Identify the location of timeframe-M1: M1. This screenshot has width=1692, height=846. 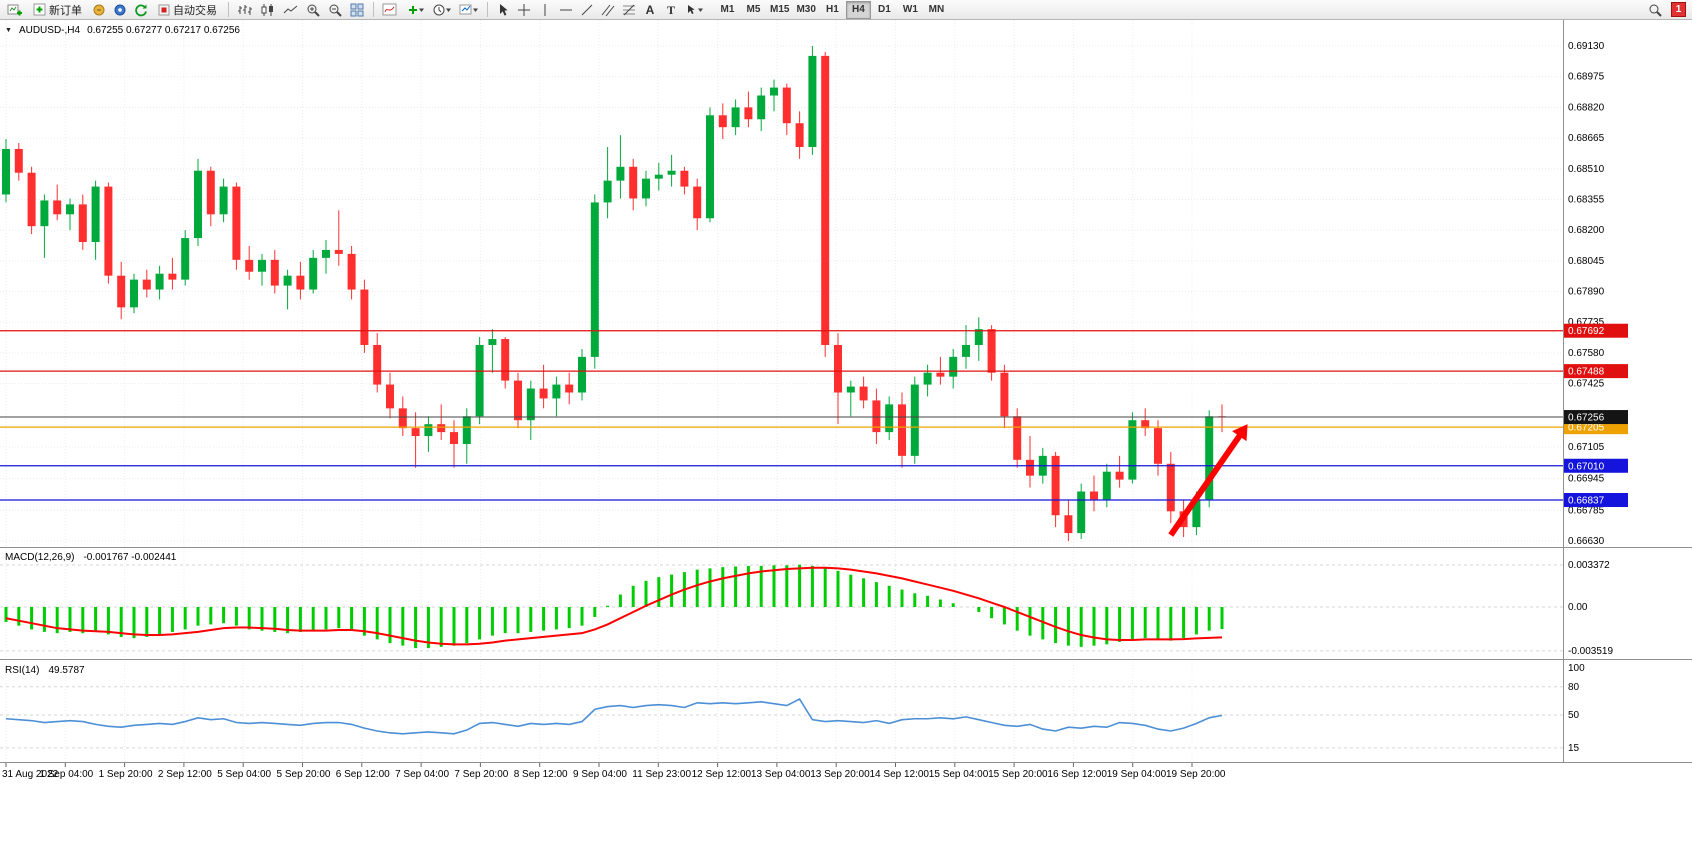
(727, 10).